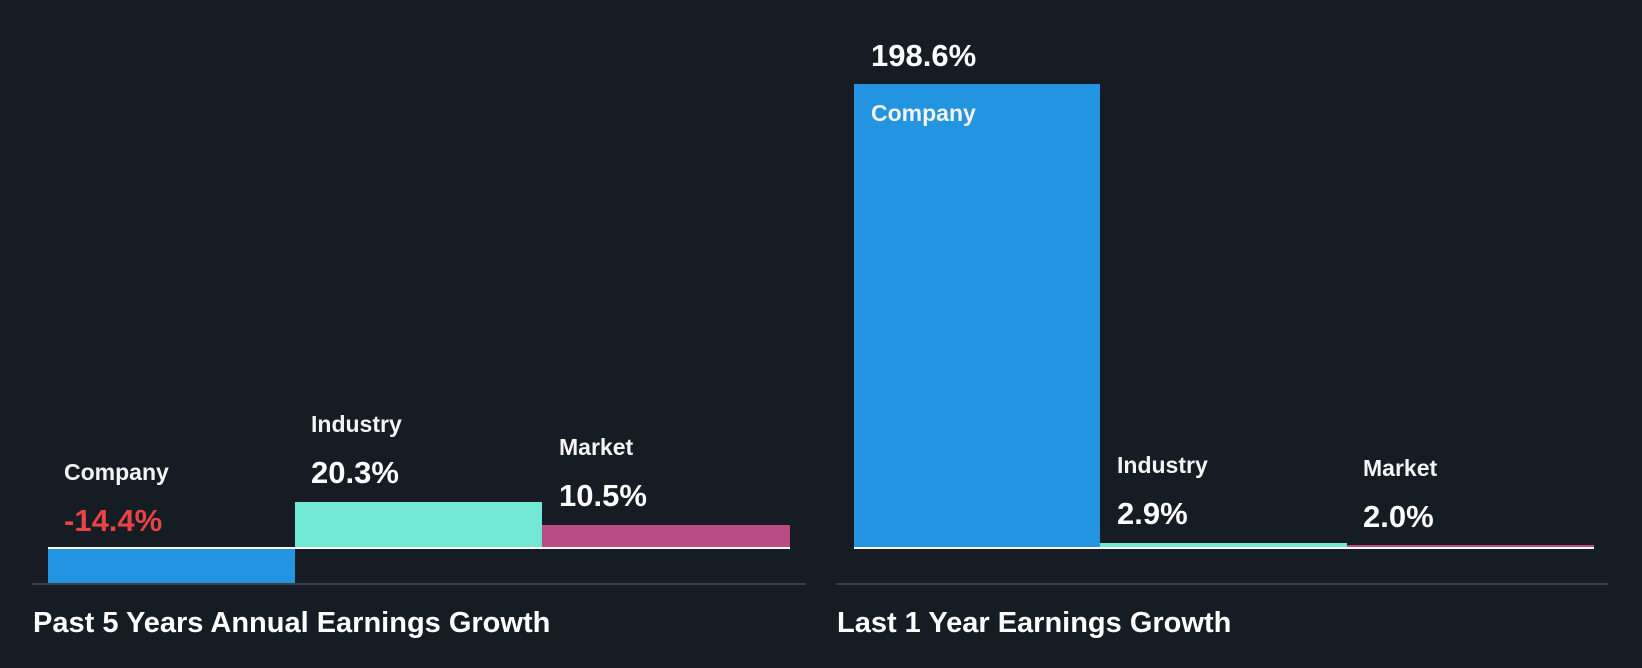 The height and width of the screenshot is (668, 1642). What do you see at coordinates (603, 495) in the screenshot?
I see `value-market-5y: 10.5%` at bounding box center [603, 495].